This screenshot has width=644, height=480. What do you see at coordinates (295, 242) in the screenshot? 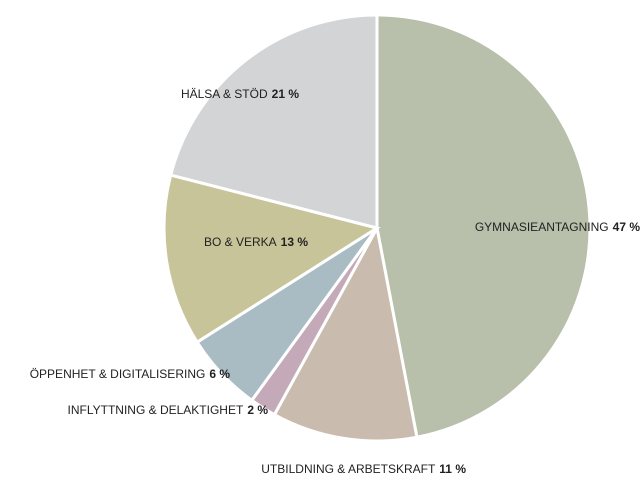
I see `slice-value: 13 %` at bounding box center [295, 242].